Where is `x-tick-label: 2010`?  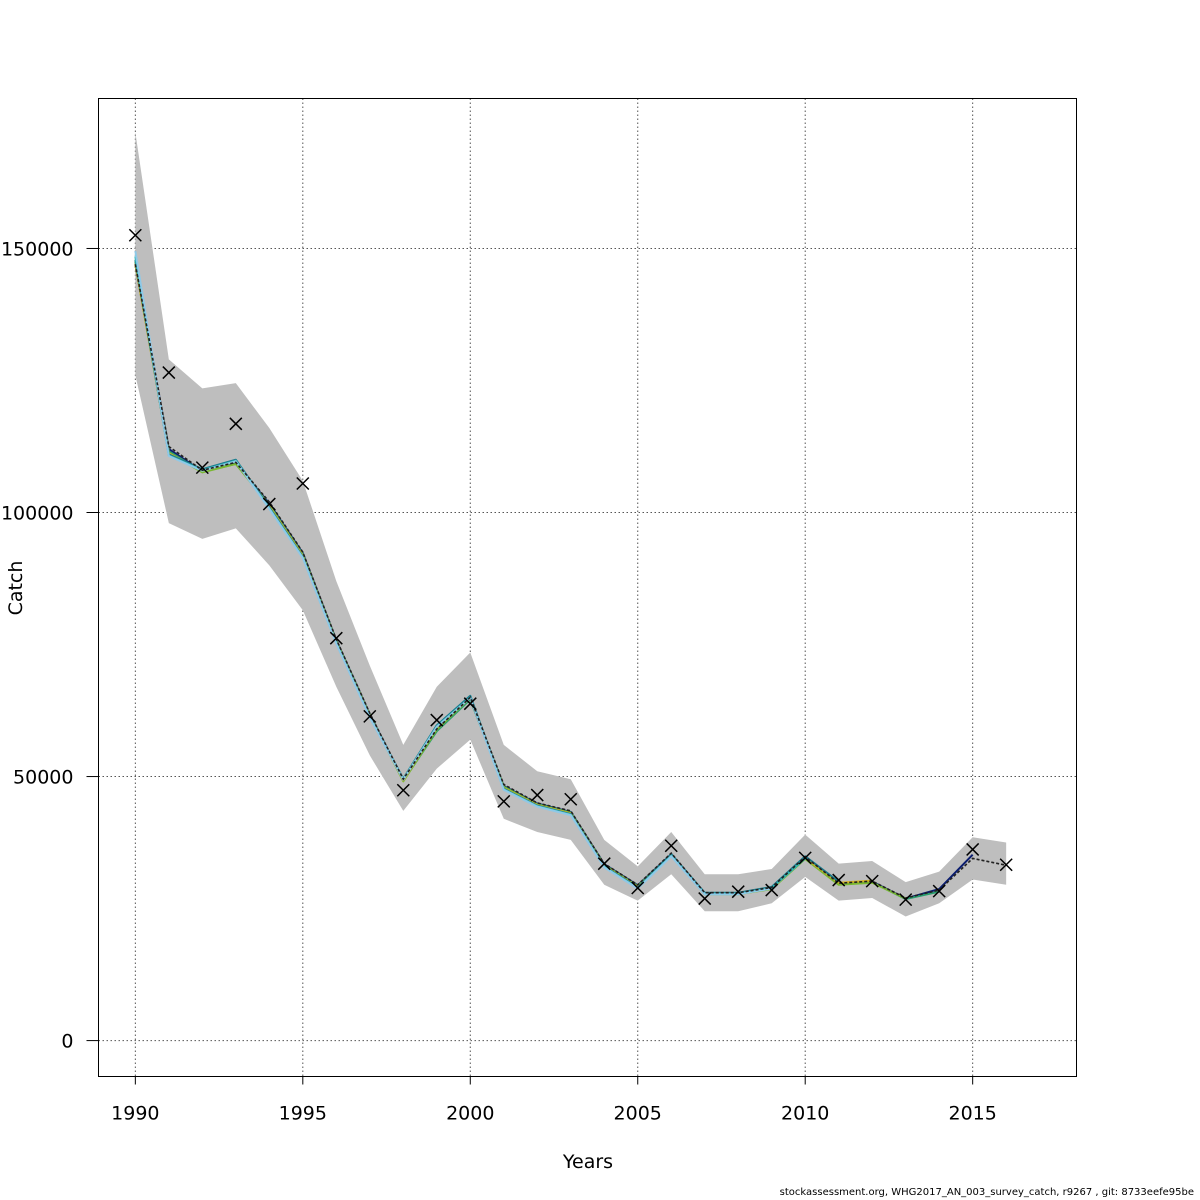
x-tick-label: 2010 is located at coordinates (805, 1114).